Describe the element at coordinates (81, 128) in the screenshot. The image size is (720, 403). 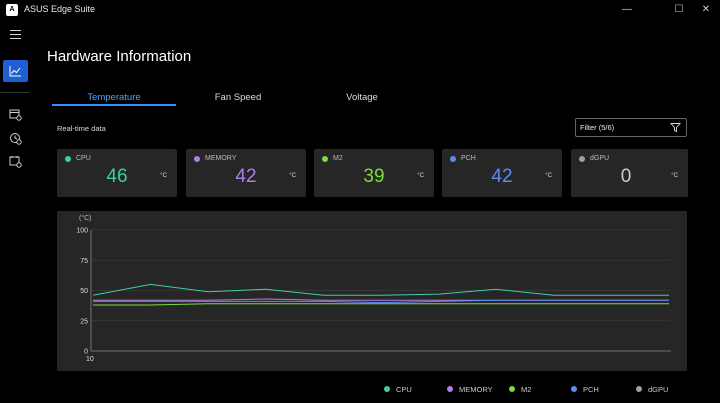
I see `realtime-data-label: Real-time data` at that location.